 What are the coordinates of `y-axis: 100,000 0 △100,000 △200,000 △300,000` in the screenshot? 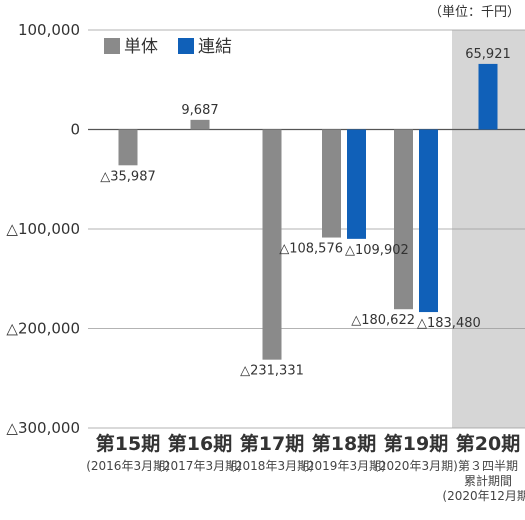 It's located at (43, 229).